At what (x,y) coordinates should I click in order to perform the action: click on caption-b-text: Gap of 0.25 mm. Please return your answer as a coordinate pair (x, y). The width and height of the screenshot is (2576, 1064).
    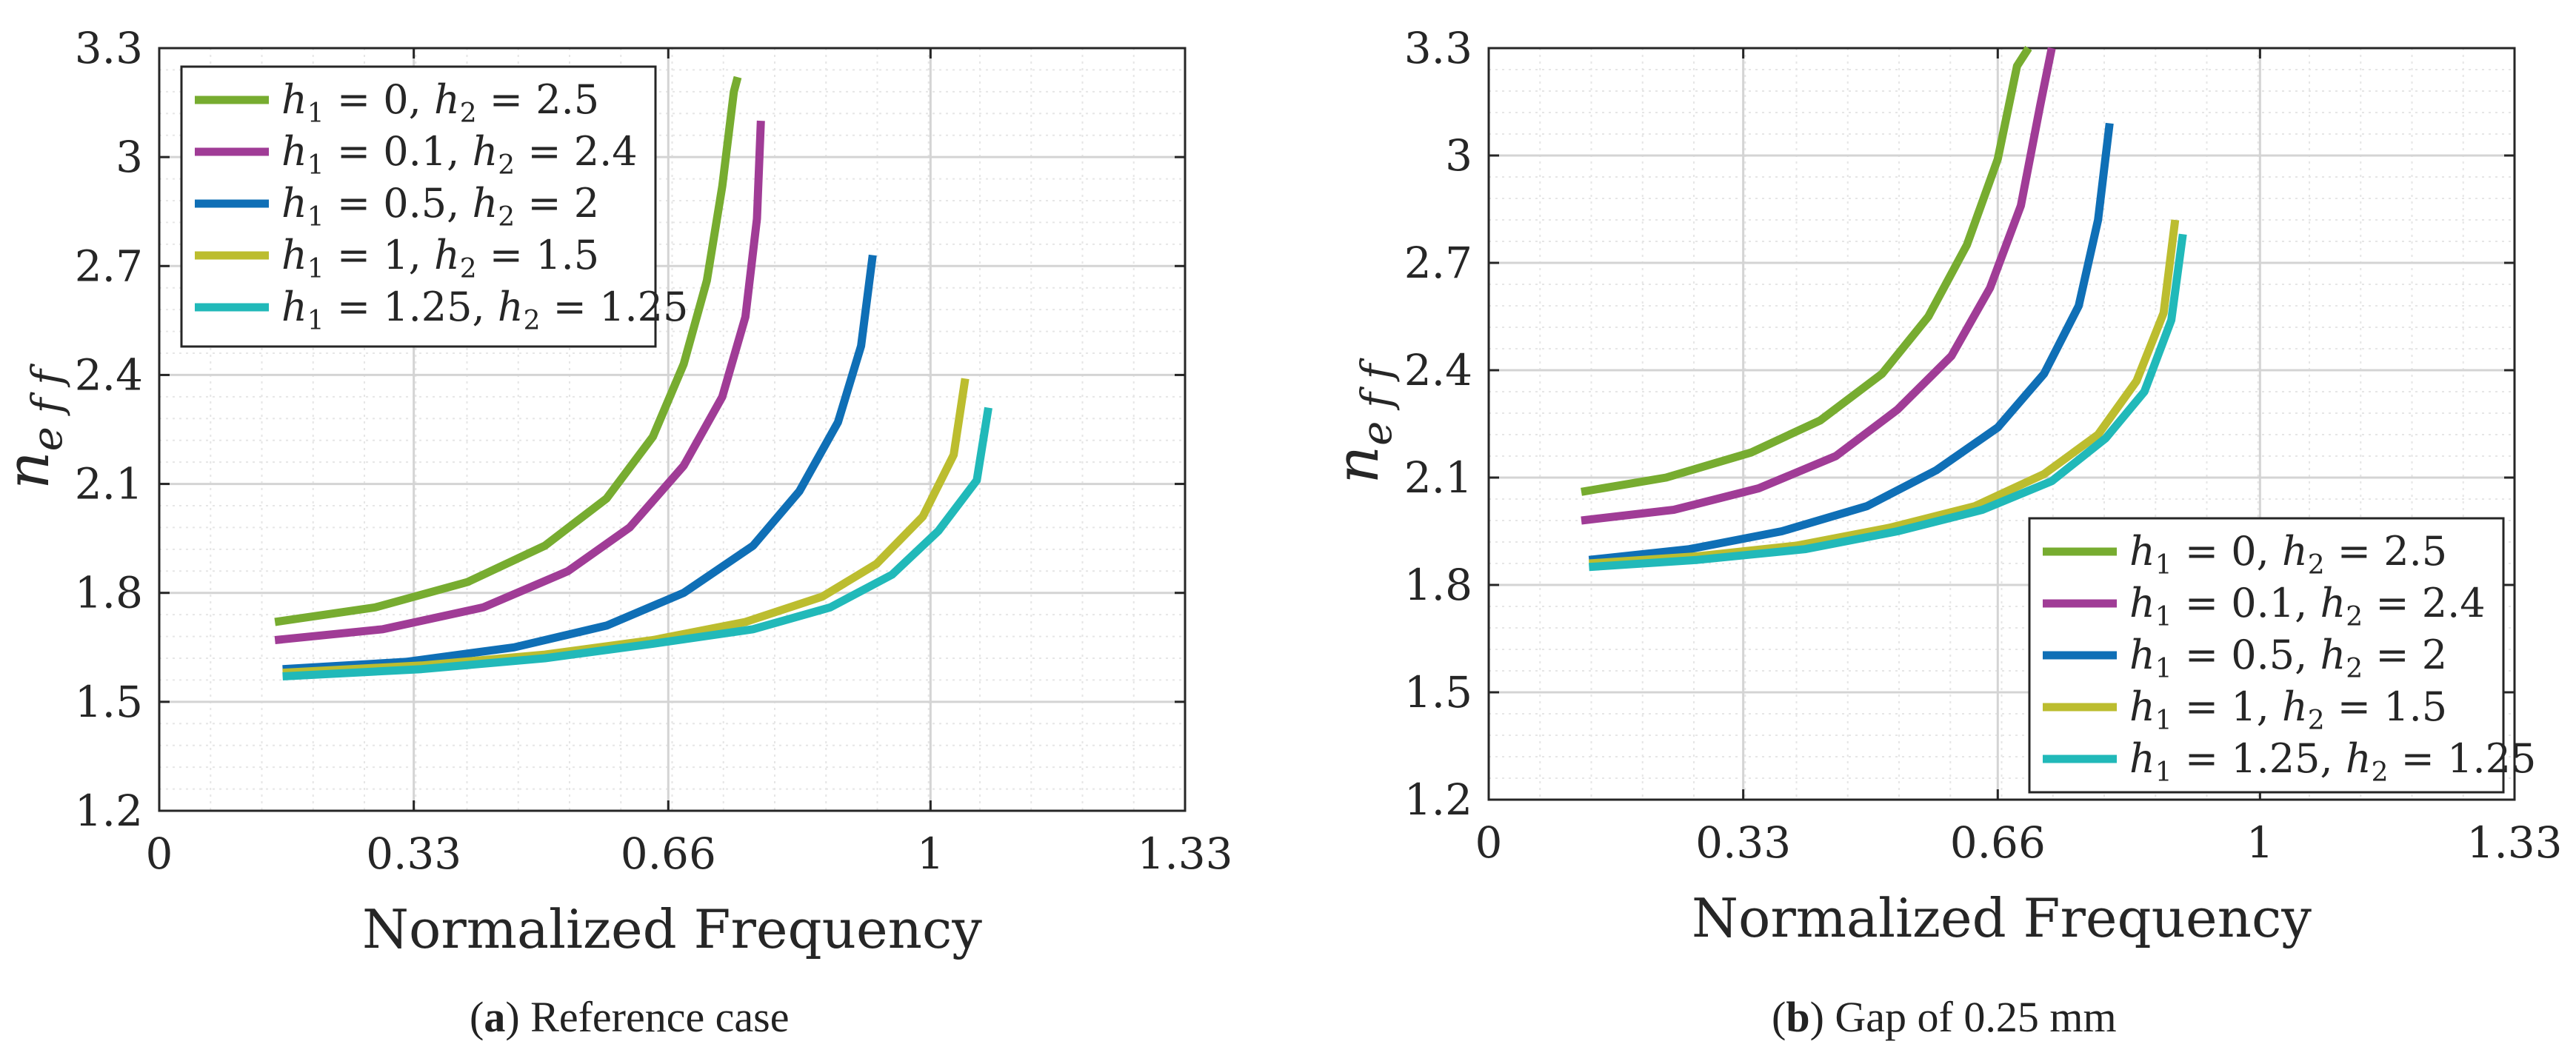
    Looking at the image, I should click on (1976, 1017).